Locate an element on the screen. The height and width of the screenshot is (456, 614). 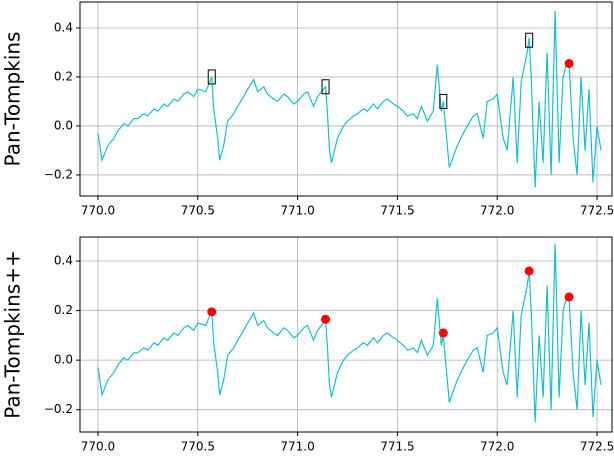
y-axis-label: Pan-Tompkins++ is located at coordinates (13, 334).